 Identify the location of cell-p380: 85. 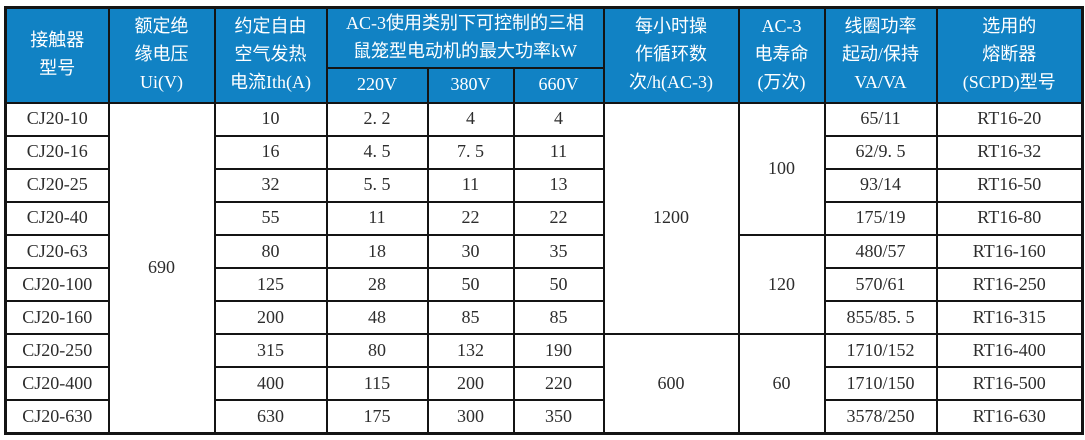
(470, 318).